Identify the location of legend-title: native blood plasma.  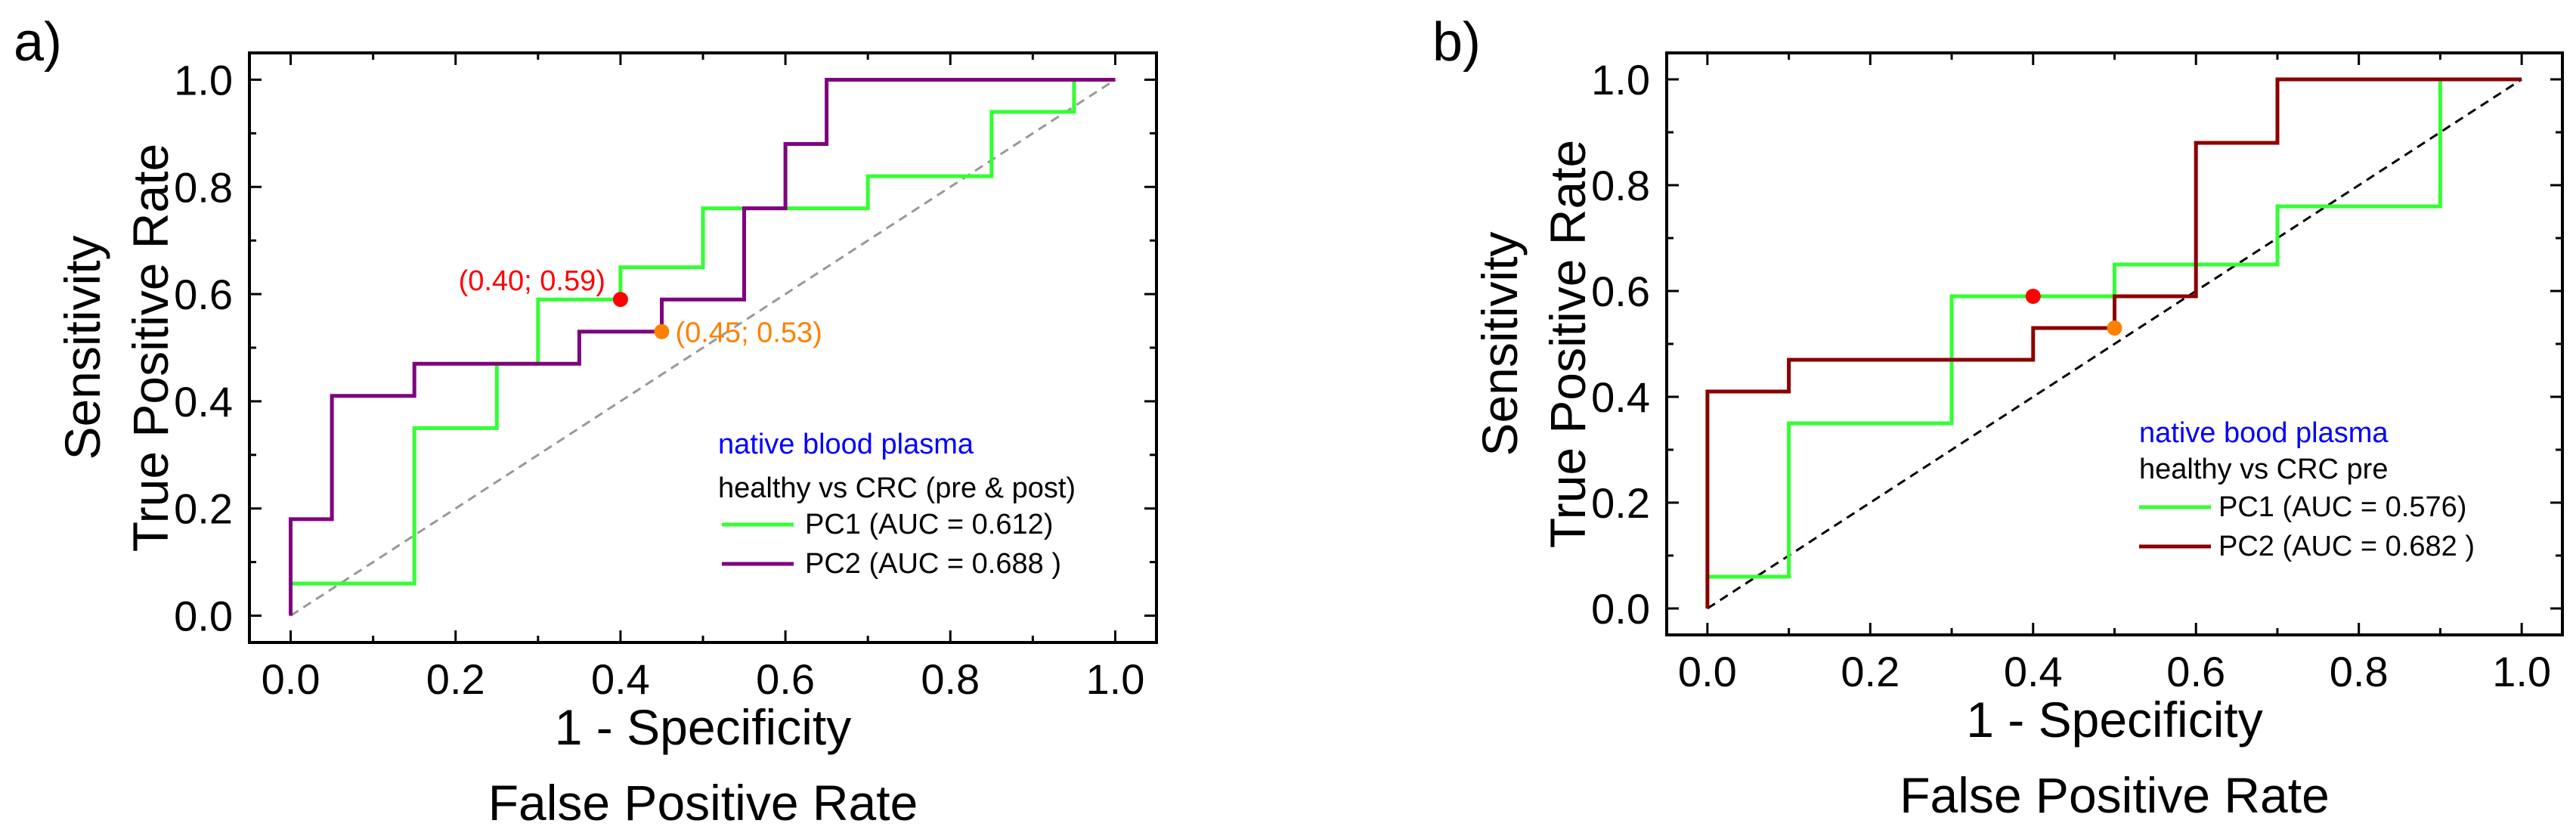
(846, 445).